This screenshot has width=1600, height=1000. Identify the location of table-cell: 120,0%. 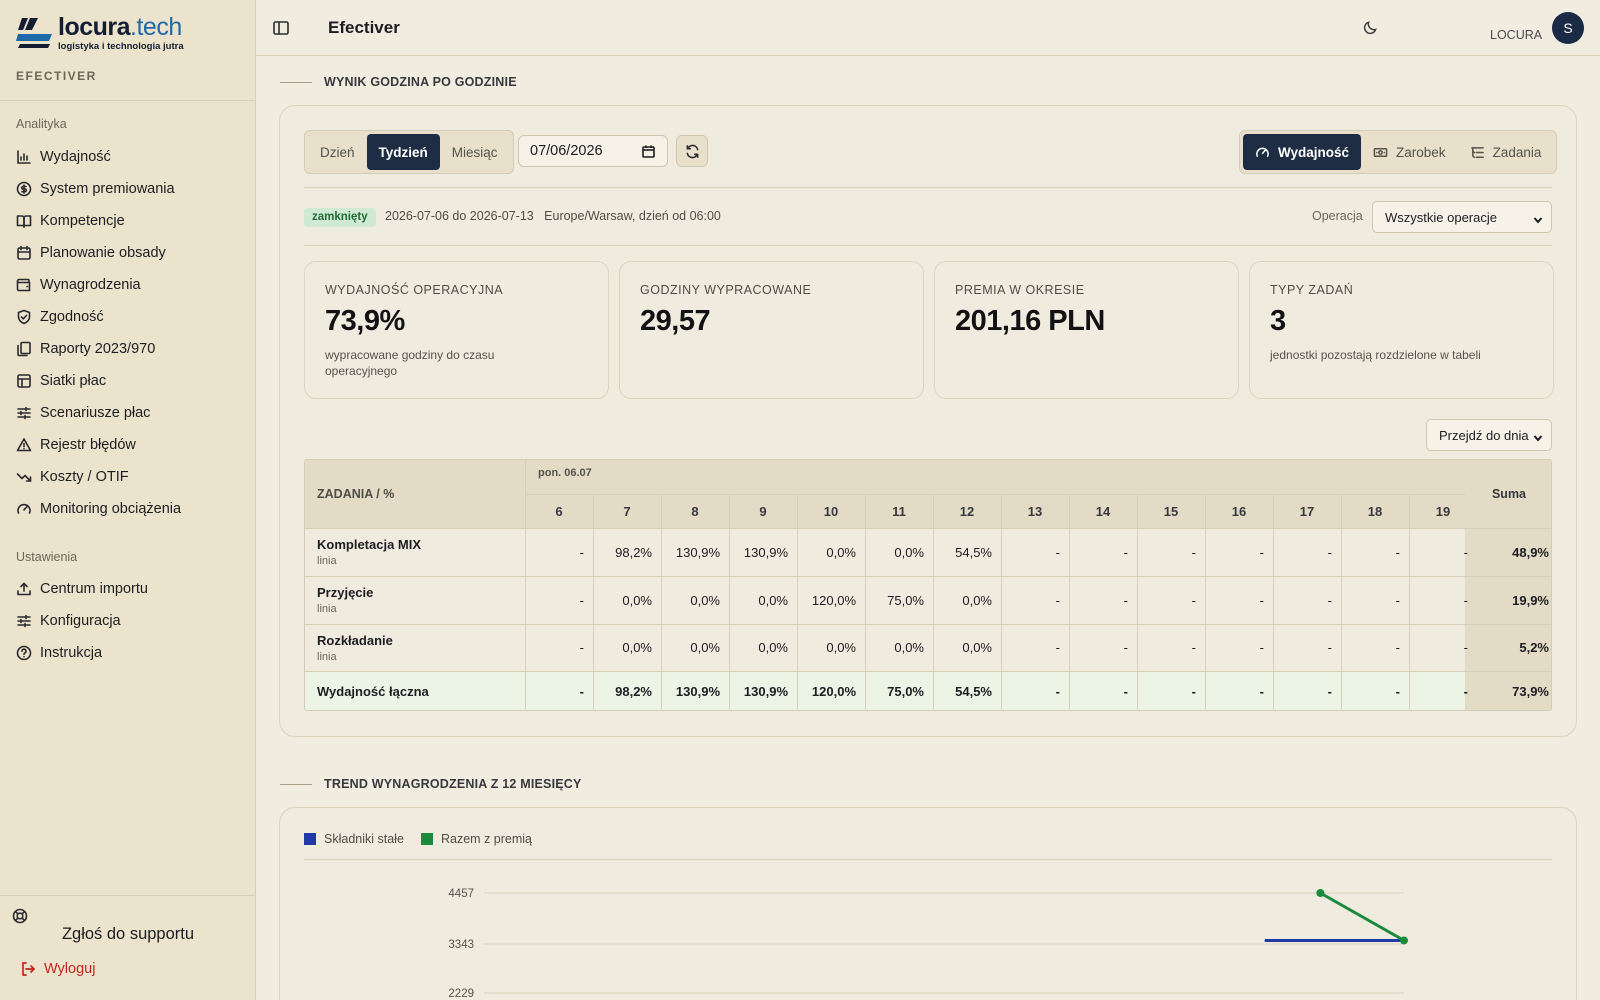
(833, 600).